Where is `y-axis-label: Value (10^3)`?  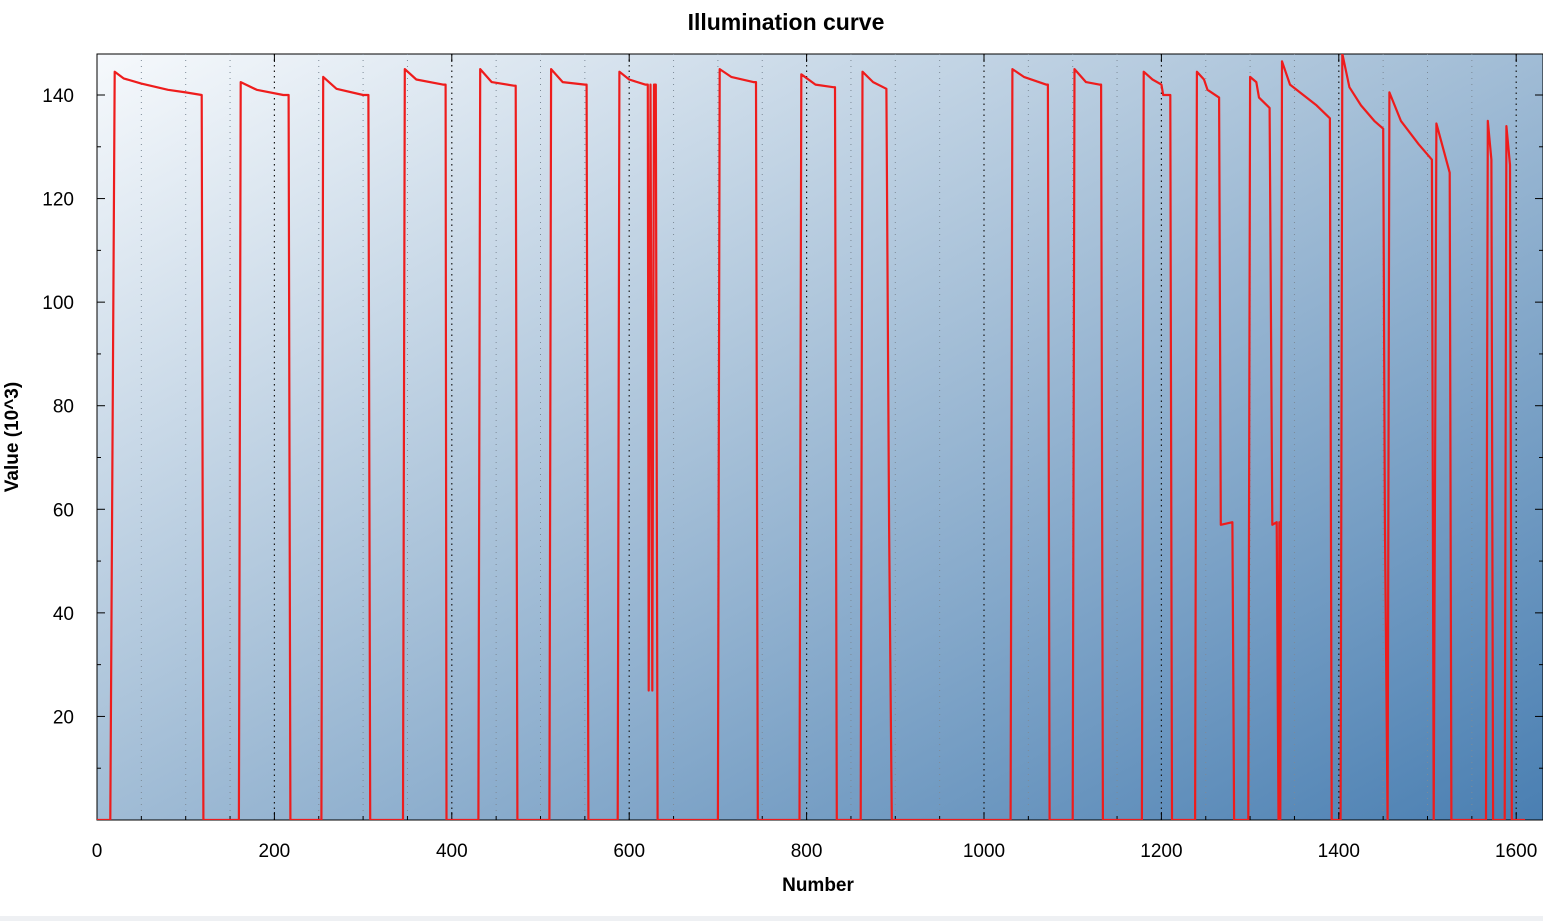 y-axis-label: Value (10^3) is located at coordinates (12, 437).